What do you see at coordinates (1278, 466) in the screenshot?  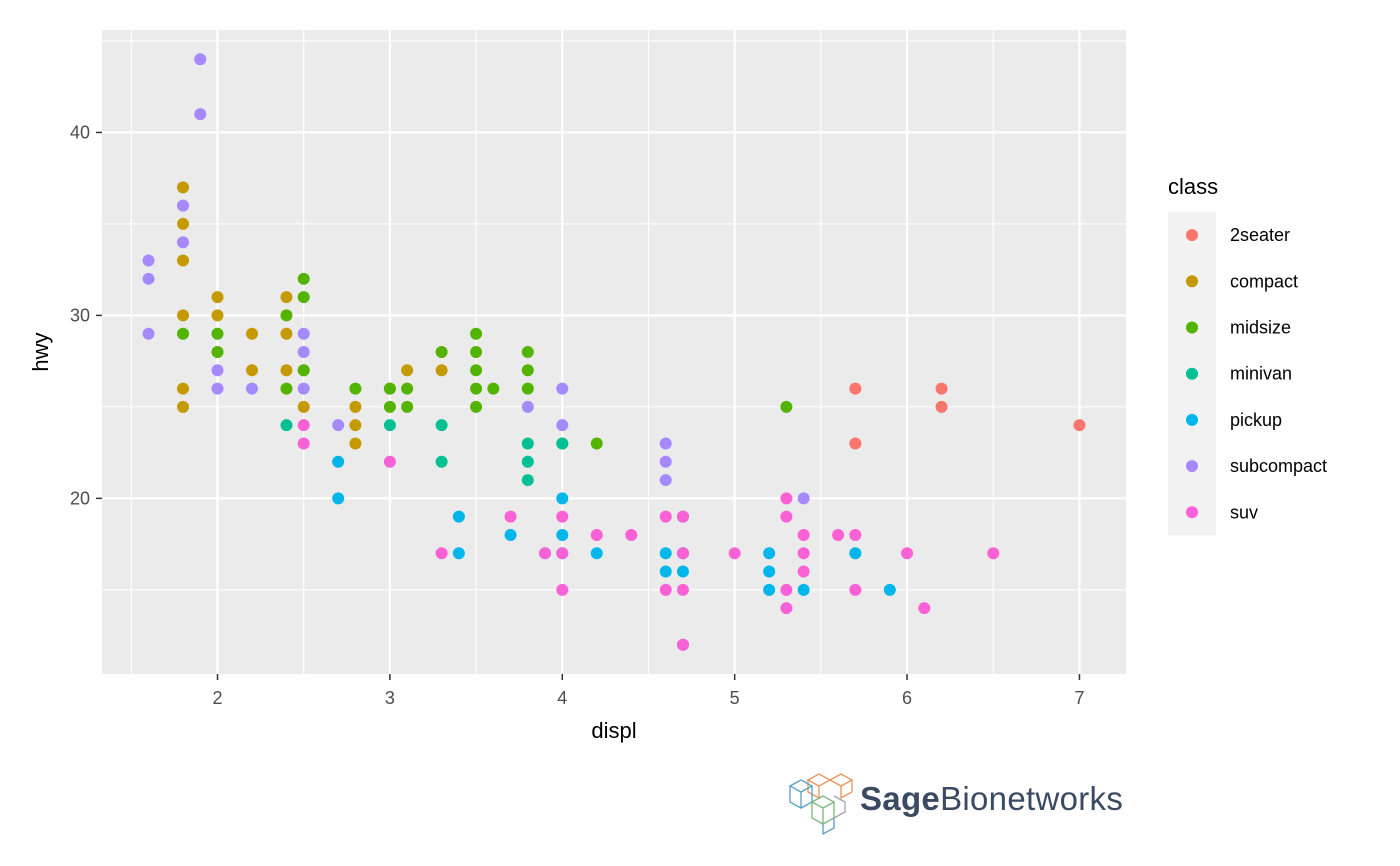 I see `legend-label-subcompact: subcompact` at bounding box center [1278, 466].